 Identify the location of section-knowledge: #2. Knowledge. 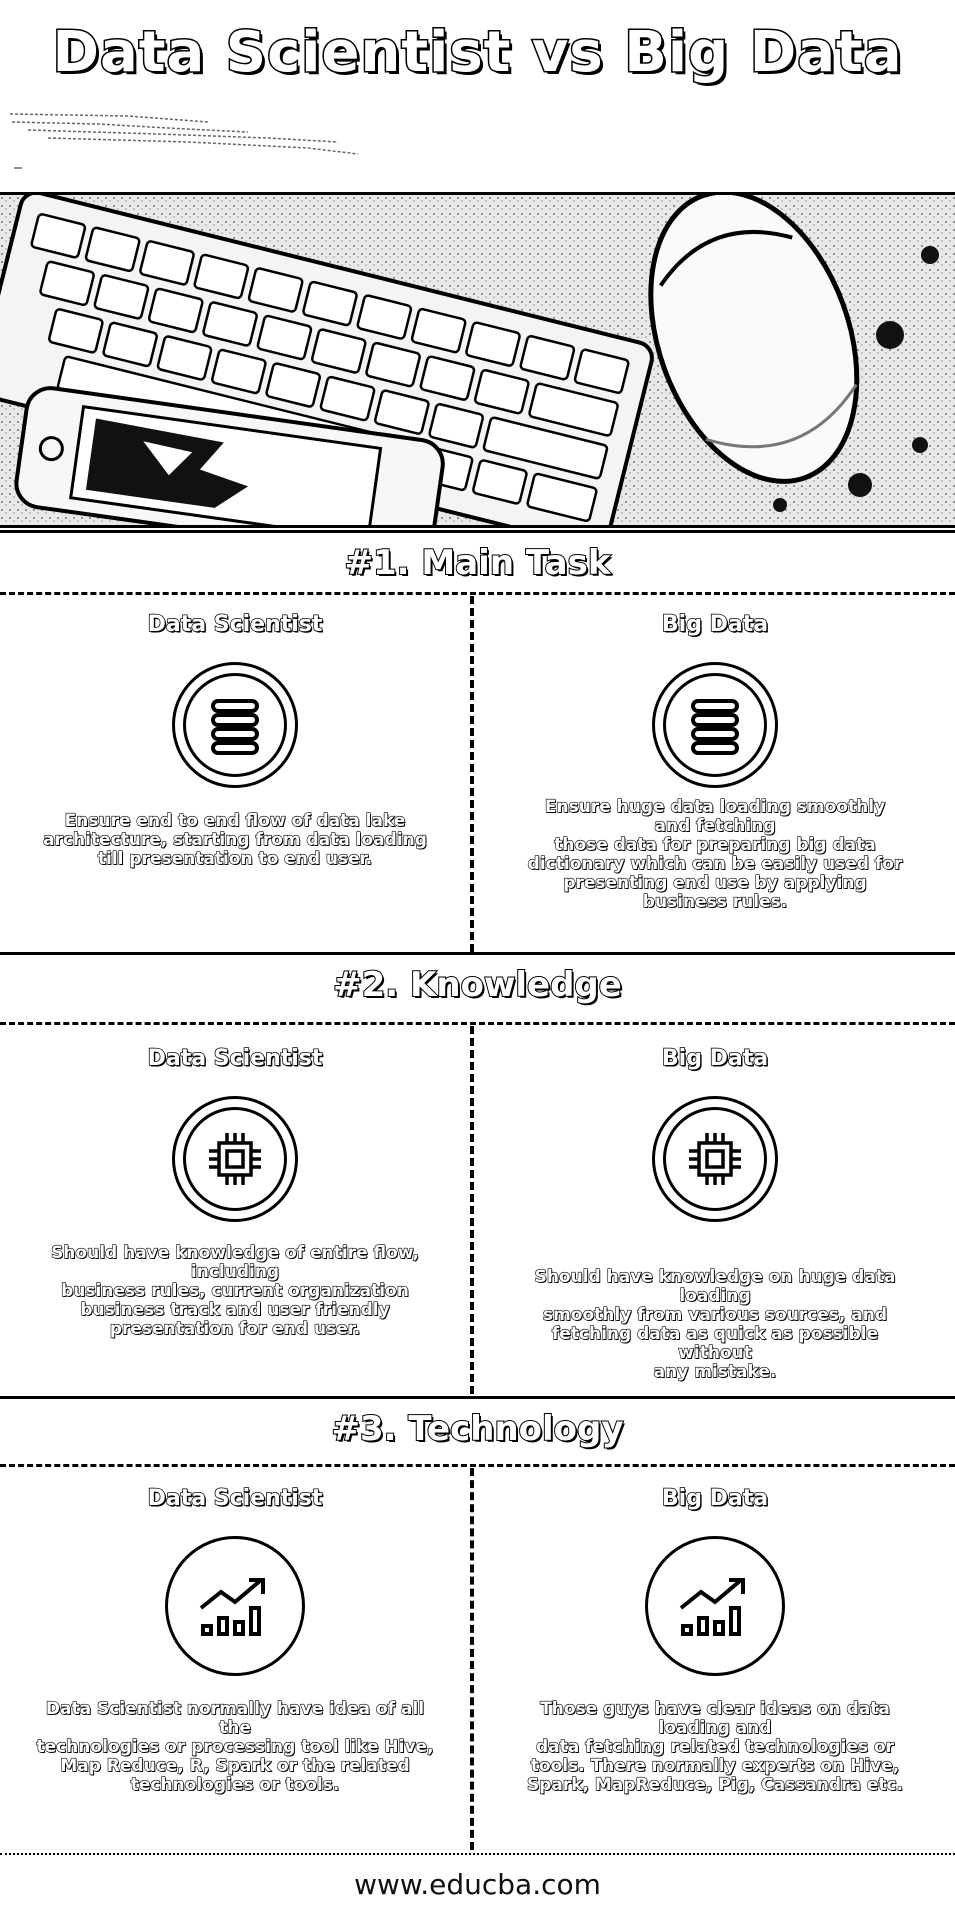
(477, 982).